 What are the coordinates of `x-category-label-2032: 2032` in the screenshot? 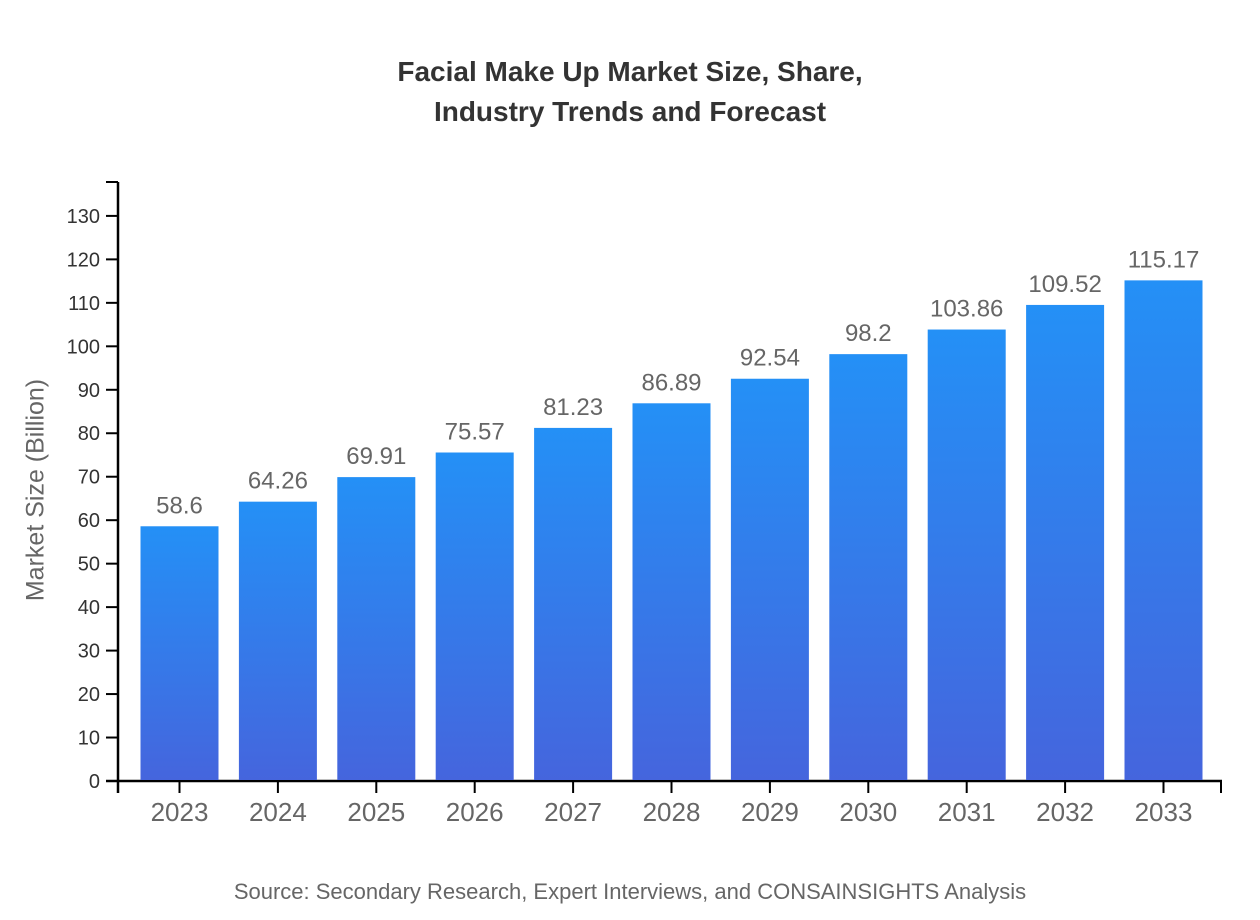 It's located at (1065, 812).